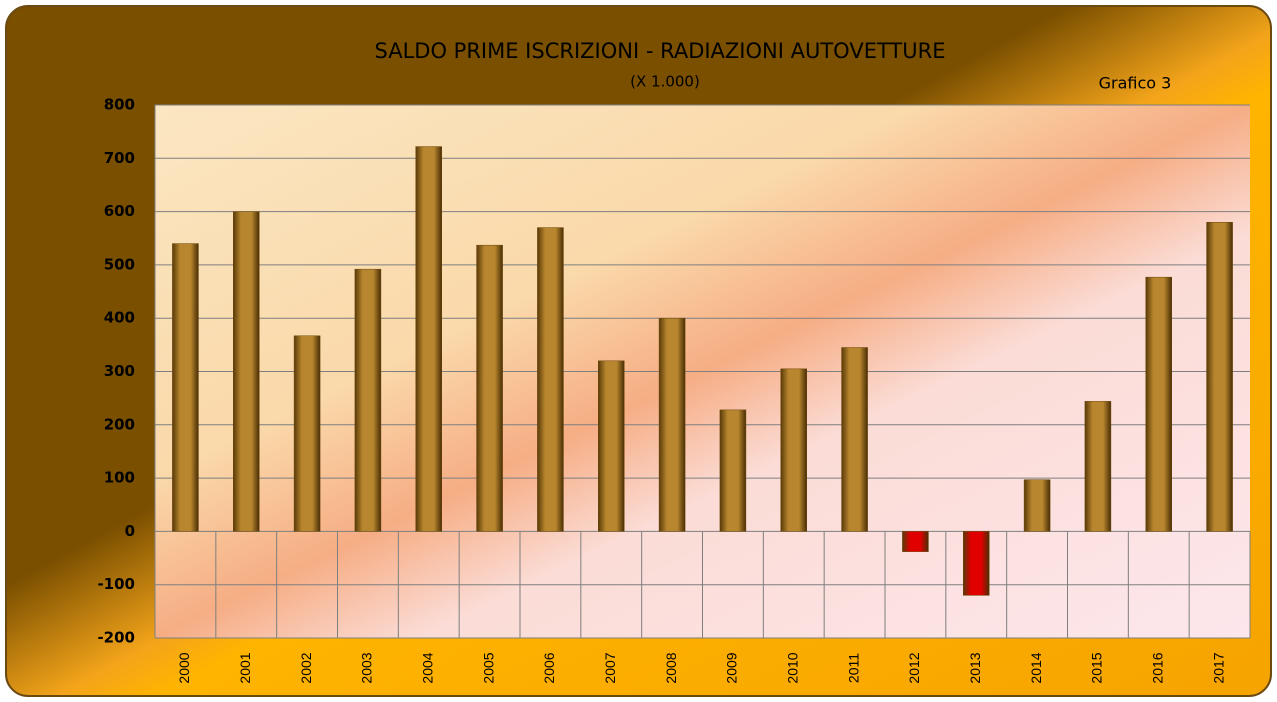 This screenshot has width=1277, height=702. I want to click on x-tick-label: 2006, so click(549, 667).